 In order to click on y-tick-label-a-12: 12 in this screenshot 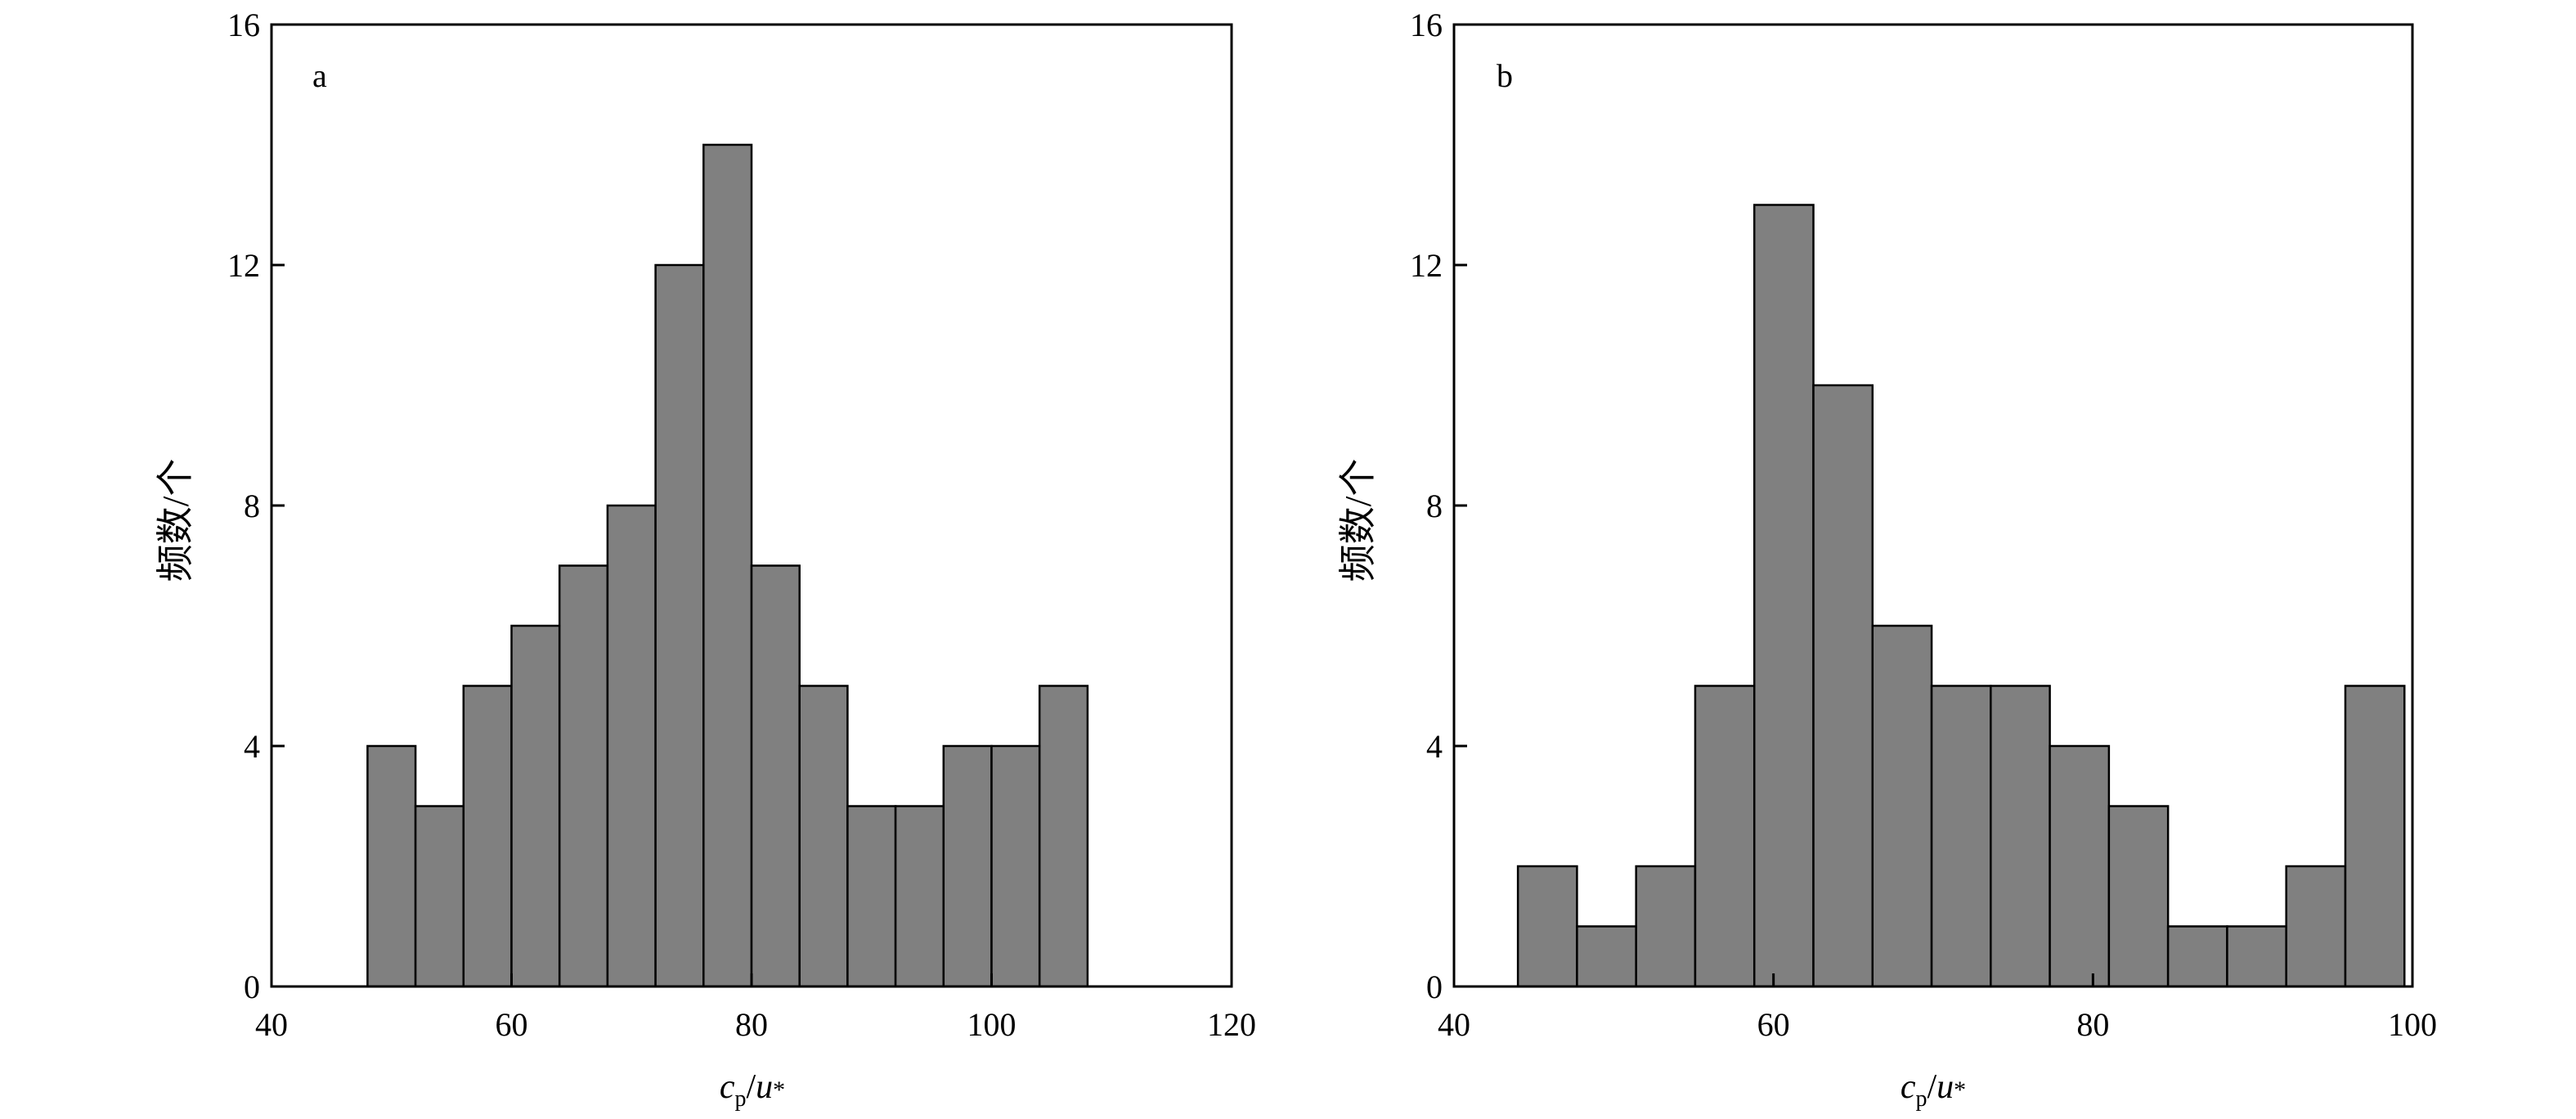, I will do `click(244, 265)`.